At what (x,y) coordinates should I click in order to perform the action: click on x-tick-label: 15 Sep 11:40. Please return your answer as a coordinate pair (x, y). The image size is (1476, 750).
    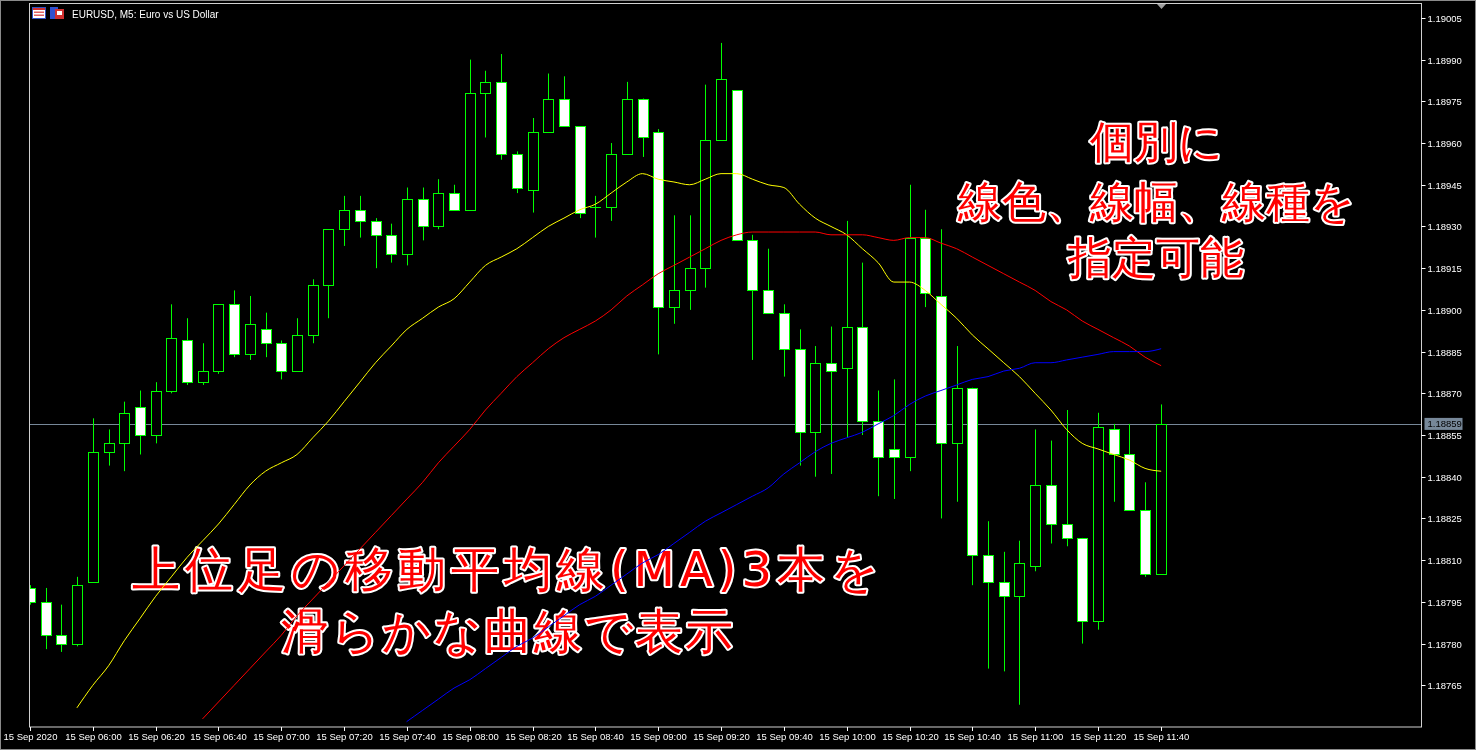
    Looking at the image, I should click on (1161, 736).